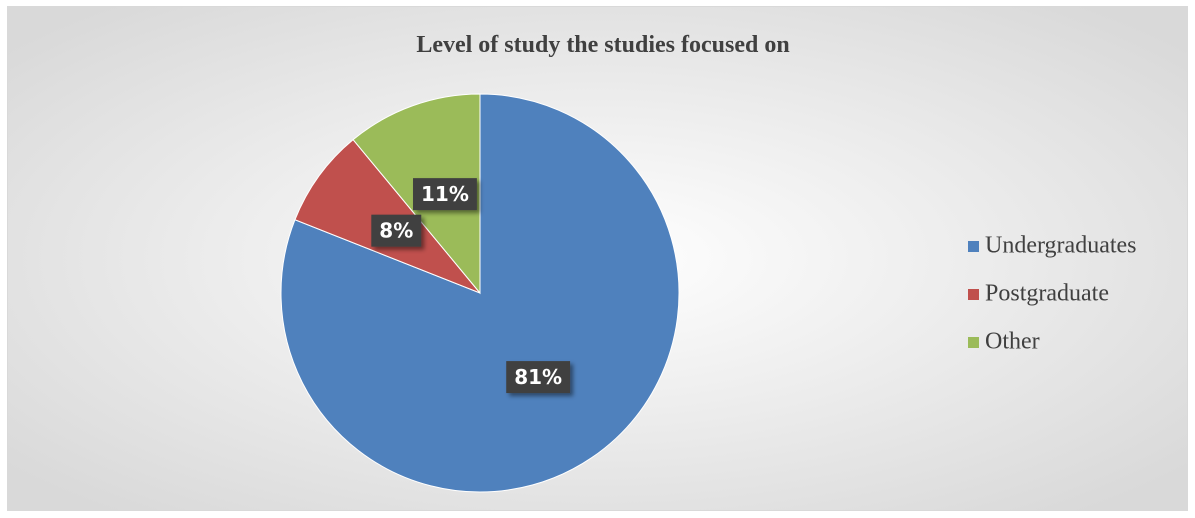 This screenshot has height=518, width=1195. What do you see at coordinates (602, 45) in the screenshot?
I see `chart-title: Level of study the studies focused on` at bounding box center [602, 45].